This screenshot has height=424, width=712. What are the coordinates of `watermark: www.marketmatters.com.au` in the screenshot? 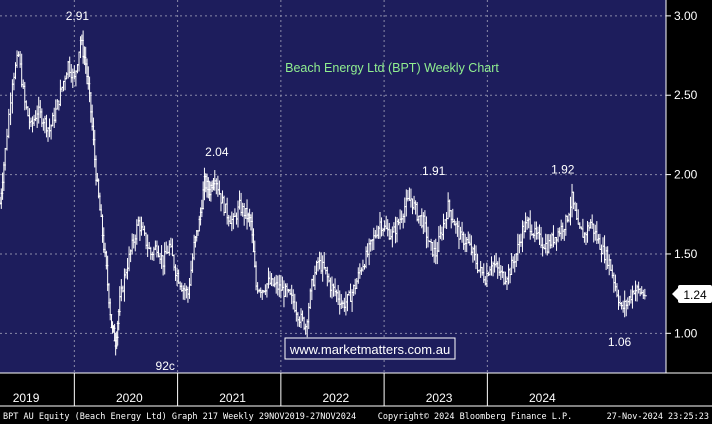 It's located at (369, 349).